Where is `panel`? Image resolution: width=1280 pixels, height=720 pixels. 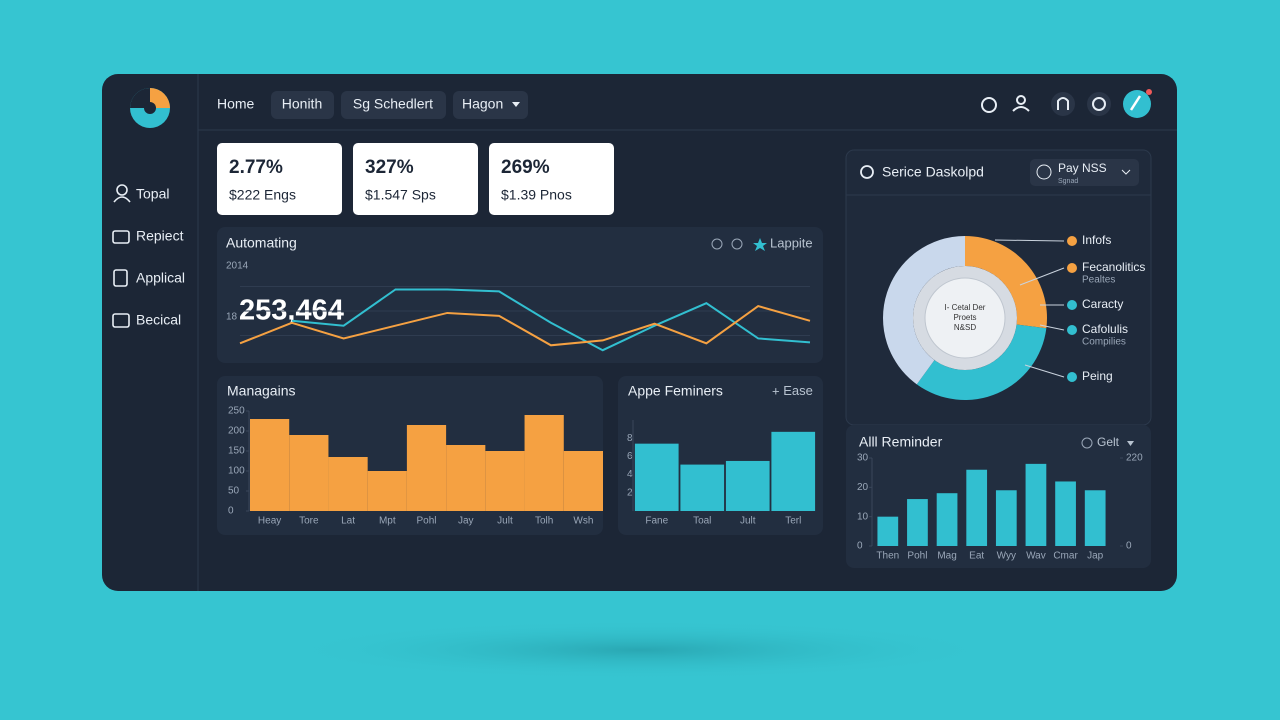
panel is located at coordinates (520, 295).